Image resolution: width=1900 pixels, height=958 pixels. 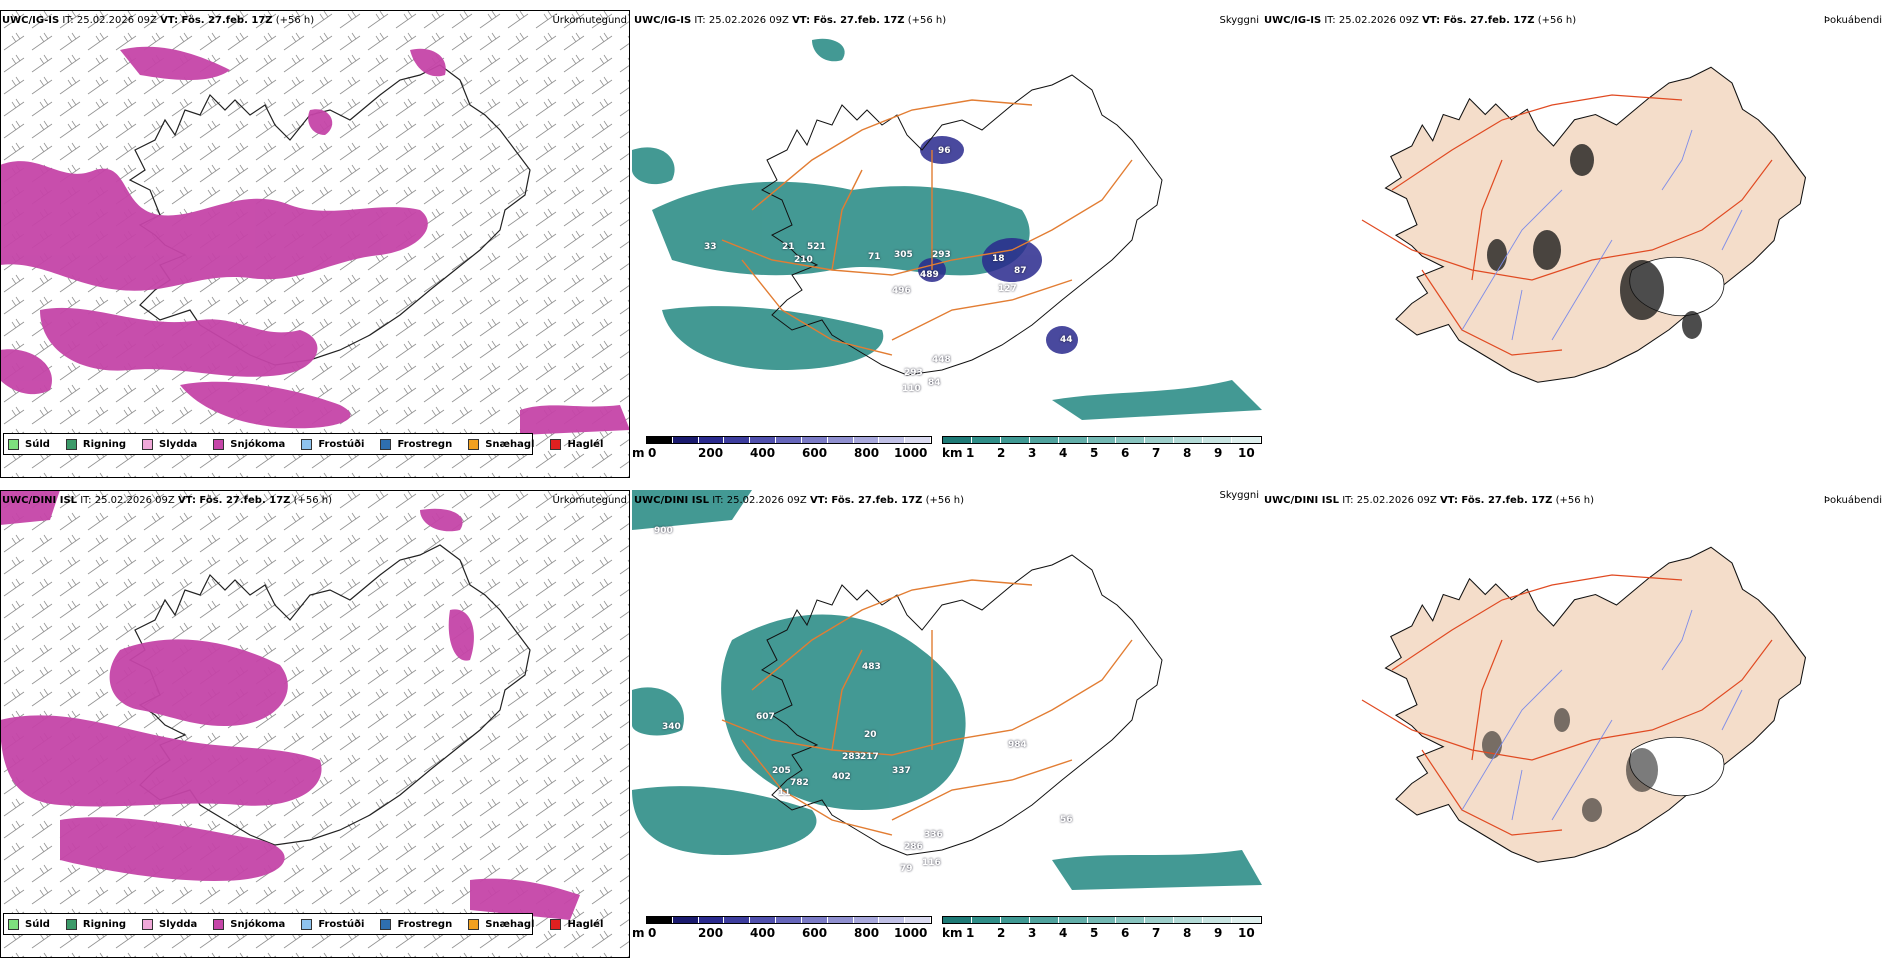 What do you see at coordinates (841, 777) in the screenshot?
I see `height-label: 402` at bounding box center [841, 777].